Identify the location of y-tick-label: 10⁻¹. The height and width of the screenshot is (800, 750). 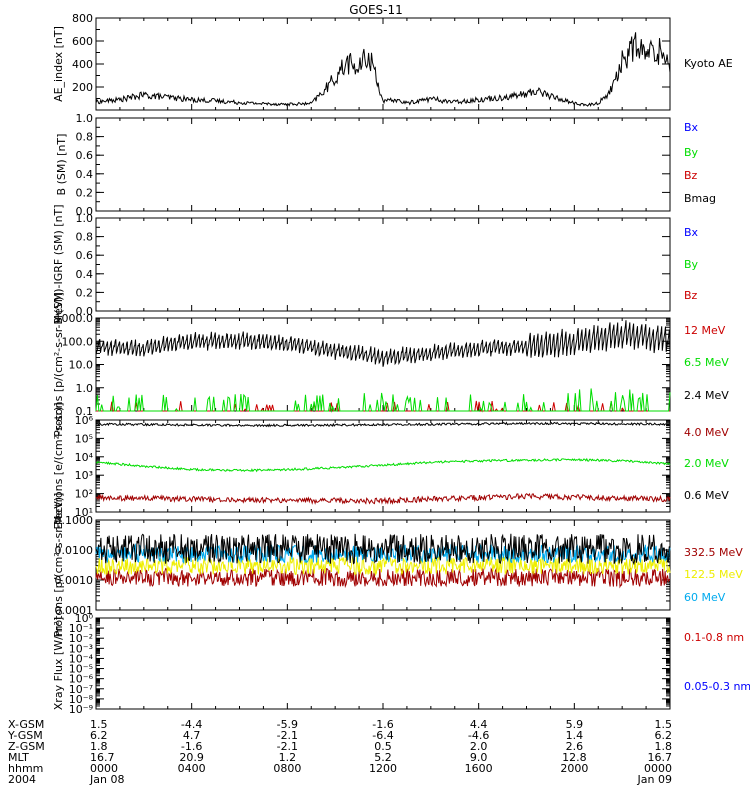
(81, 628).